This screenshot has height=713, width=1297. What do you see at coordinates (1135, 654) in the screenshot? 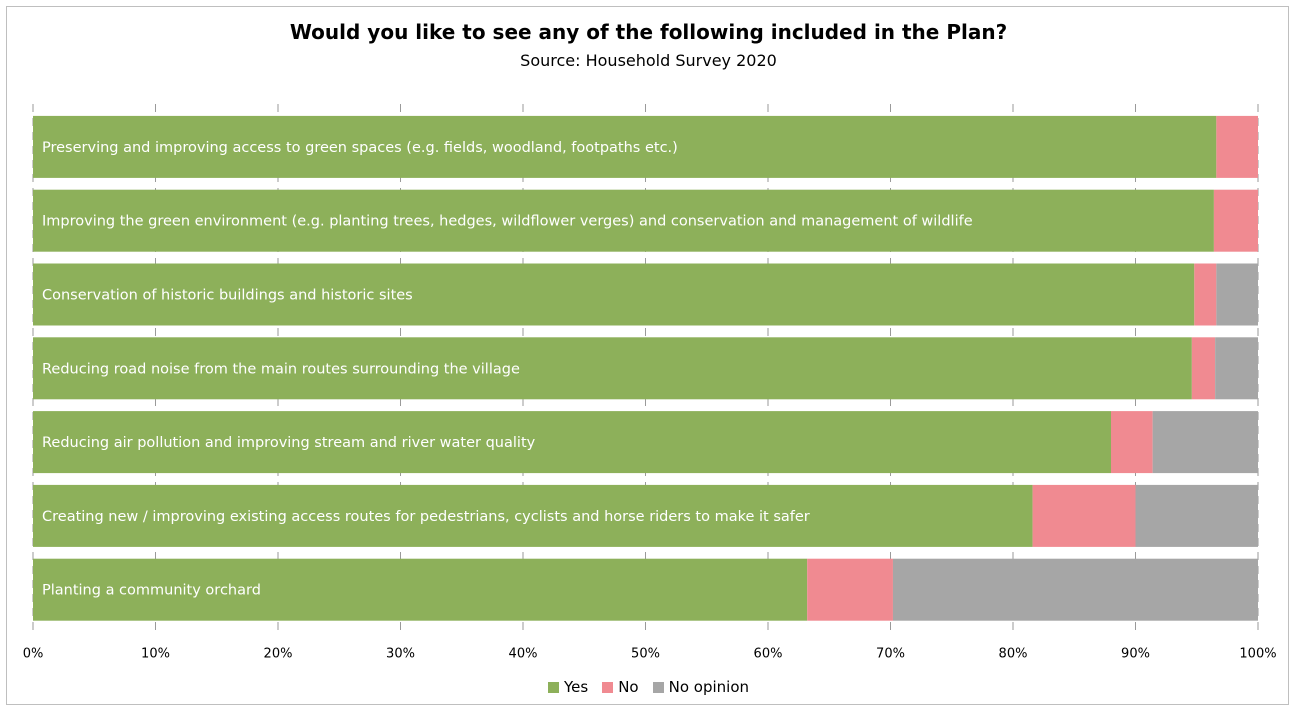
I see `x-tick-label: 90%` at bounding box center [1135, 654].